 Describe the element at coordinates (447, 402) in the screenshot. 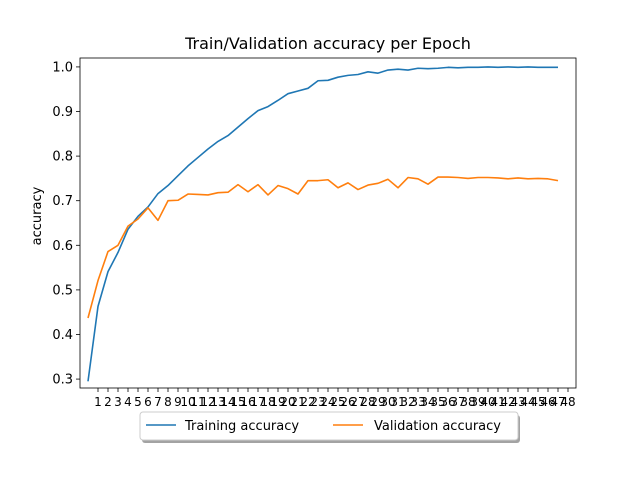

I see `x-tick-label: 36` at that location.